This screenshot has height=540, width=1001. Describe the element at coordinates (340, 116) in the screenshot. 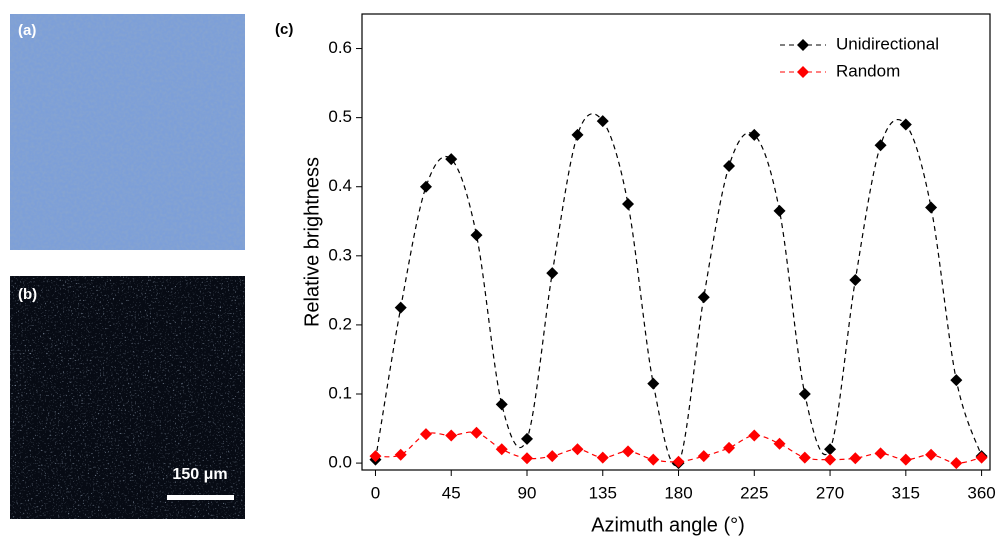

I see `y-tick-label: 0.5` at that location.